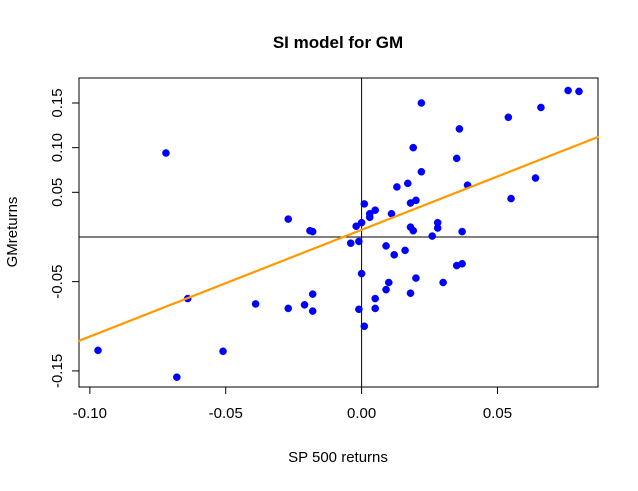 The height and width of the screenshot is (491, 638). What do you see at coordinates (226, 413) in the screenshot?
I see `x-axis-tick-label: -0.05` at bounding box center [226, 413].